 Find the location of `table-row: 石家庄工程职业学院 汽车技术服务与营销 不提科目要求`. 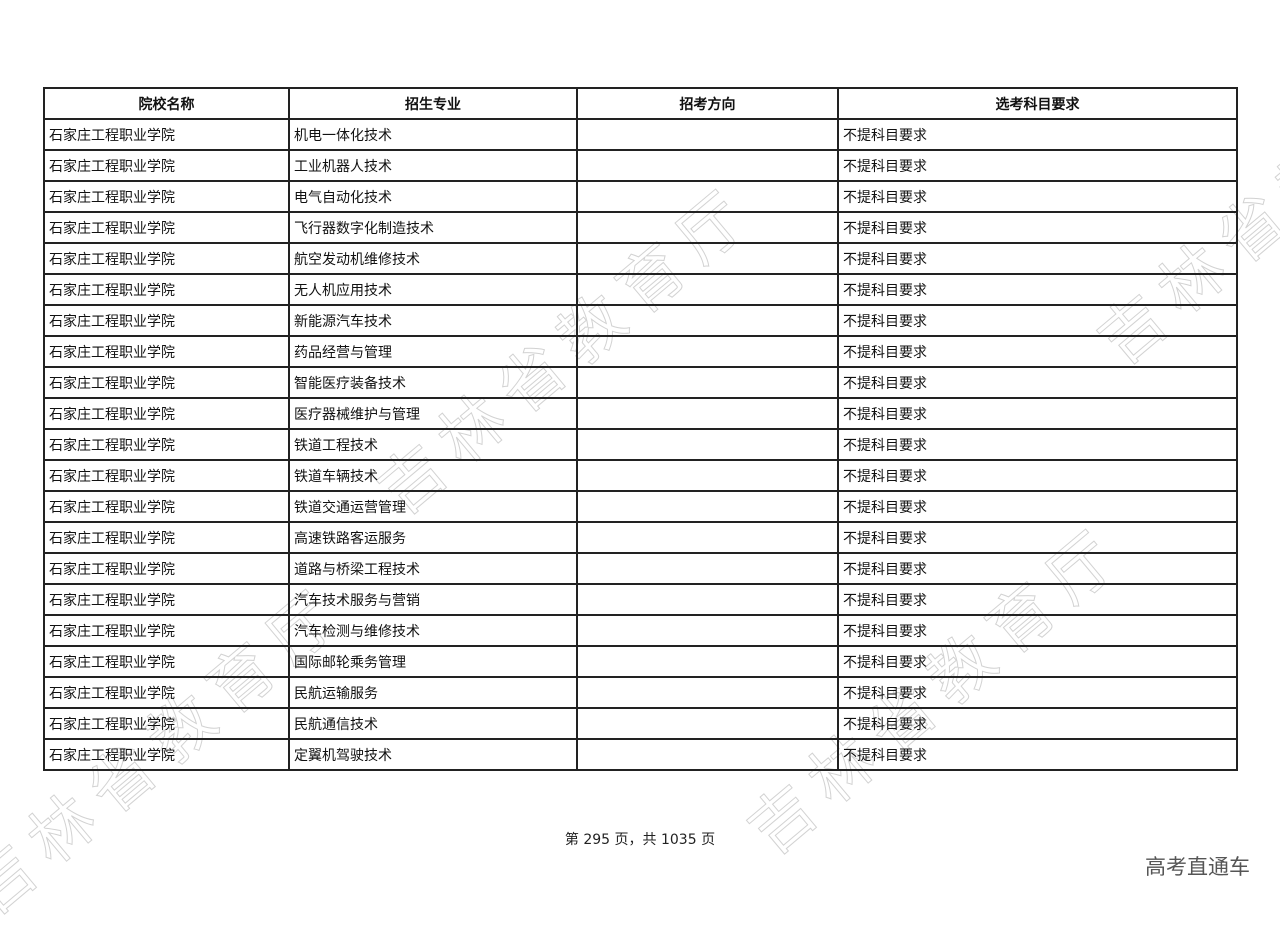

table-row: 石家庄工程职业学院 汽车技术服务与营销 不提科目要求 is located at coordinates (640, 599).